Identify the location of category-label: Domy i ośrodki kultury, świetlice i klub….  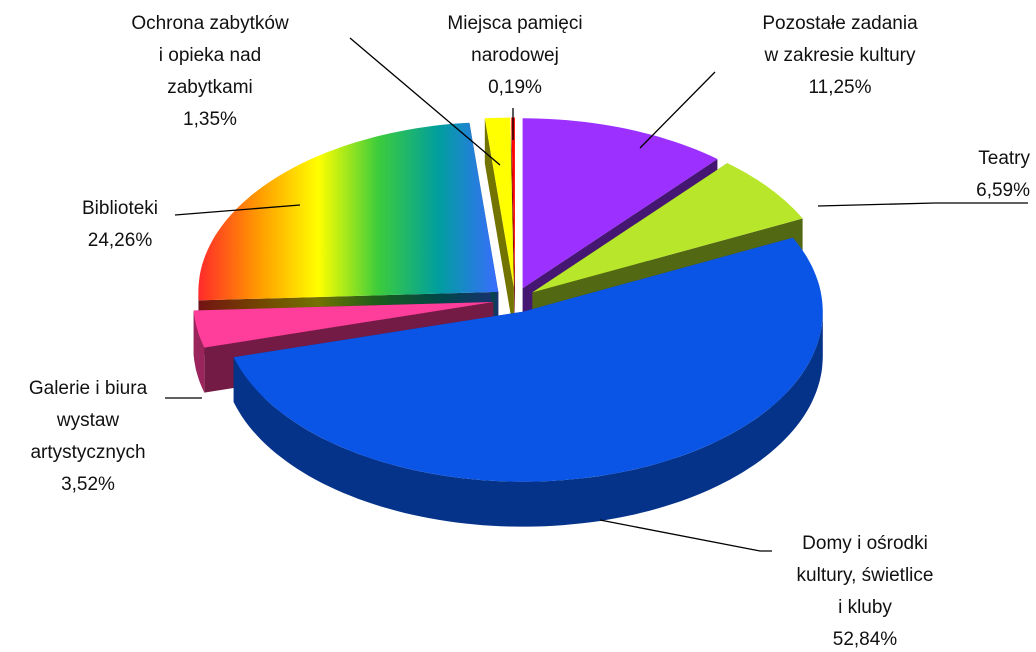
(865, 575).